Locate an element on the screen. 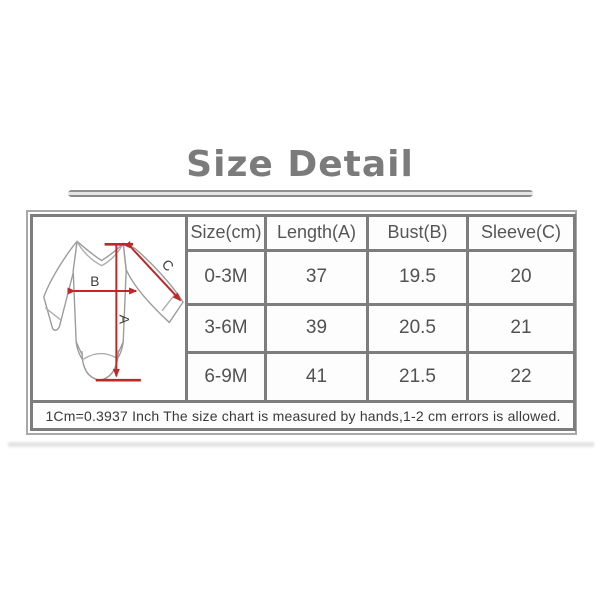 This screenshot has width=600, height=600. bodysuit-outline is located at coordinates (113, 310).